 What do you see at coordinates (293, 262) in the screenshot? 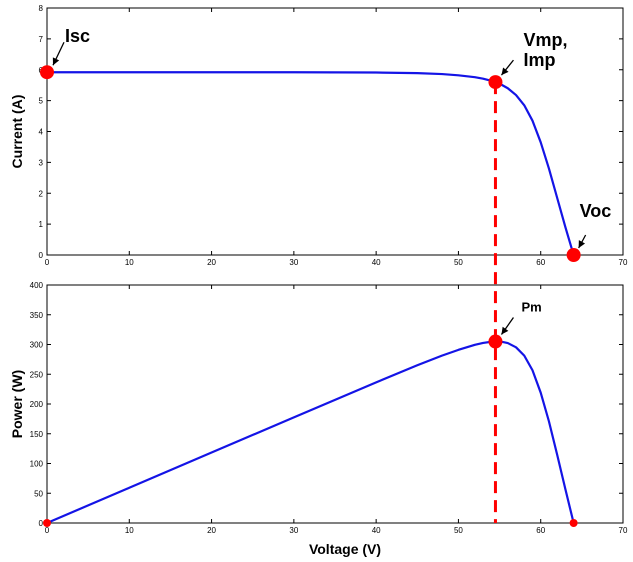
I see `current-x-tick-label: 30` at bounding box center [293, 262].